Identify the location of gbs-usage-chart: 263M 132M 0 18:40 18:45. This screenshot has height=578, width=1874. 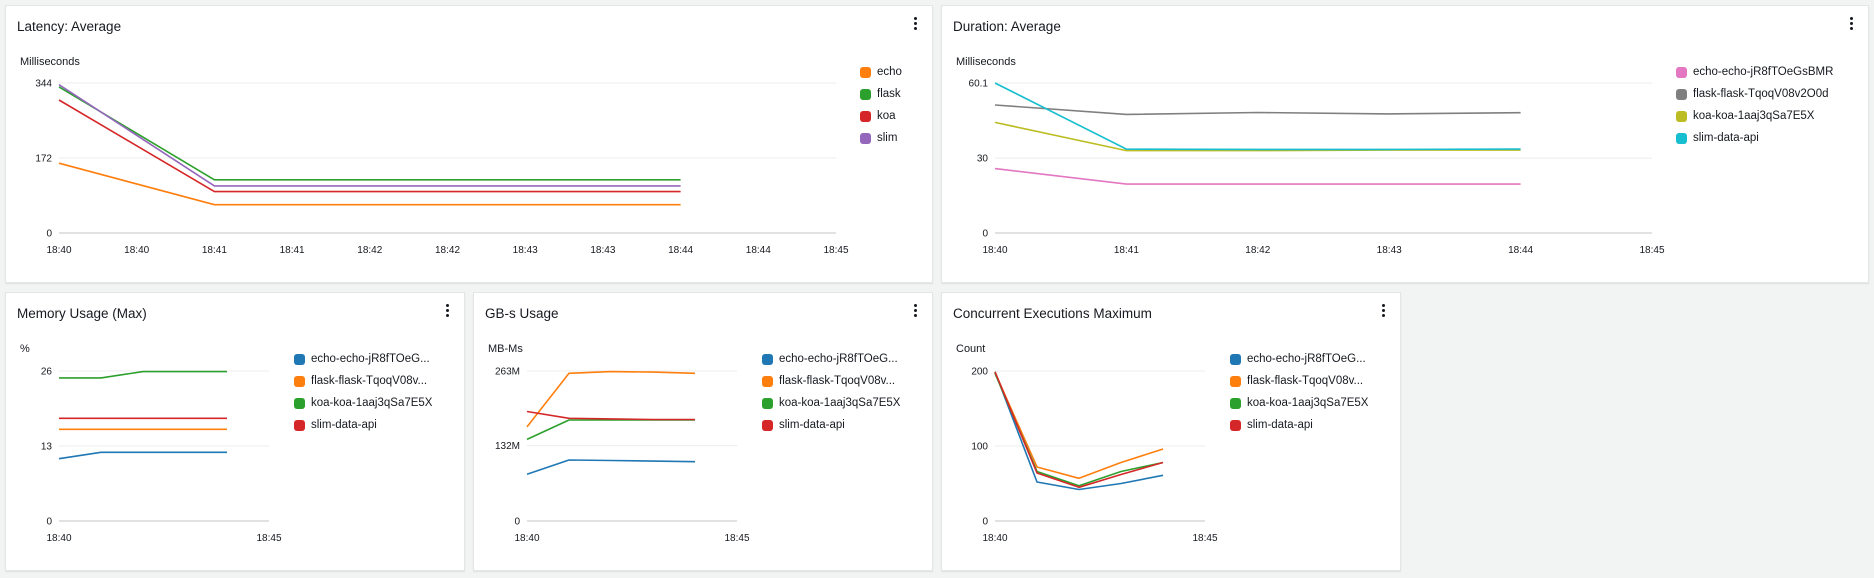
(622, 456).